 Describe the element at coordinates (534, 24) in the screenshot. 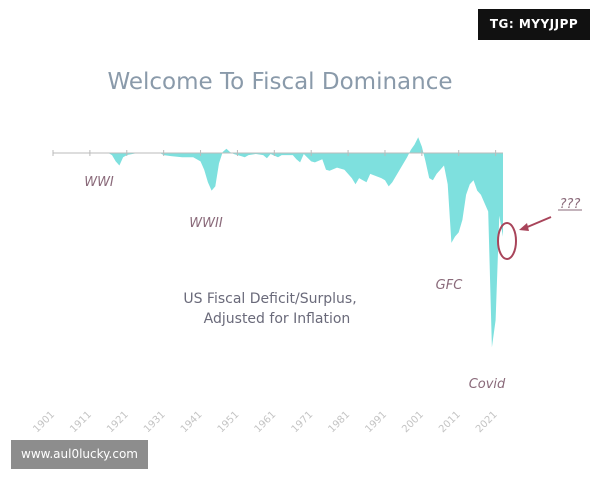

I see `telegram-watermark: TG: MYYJJPP` at that location.